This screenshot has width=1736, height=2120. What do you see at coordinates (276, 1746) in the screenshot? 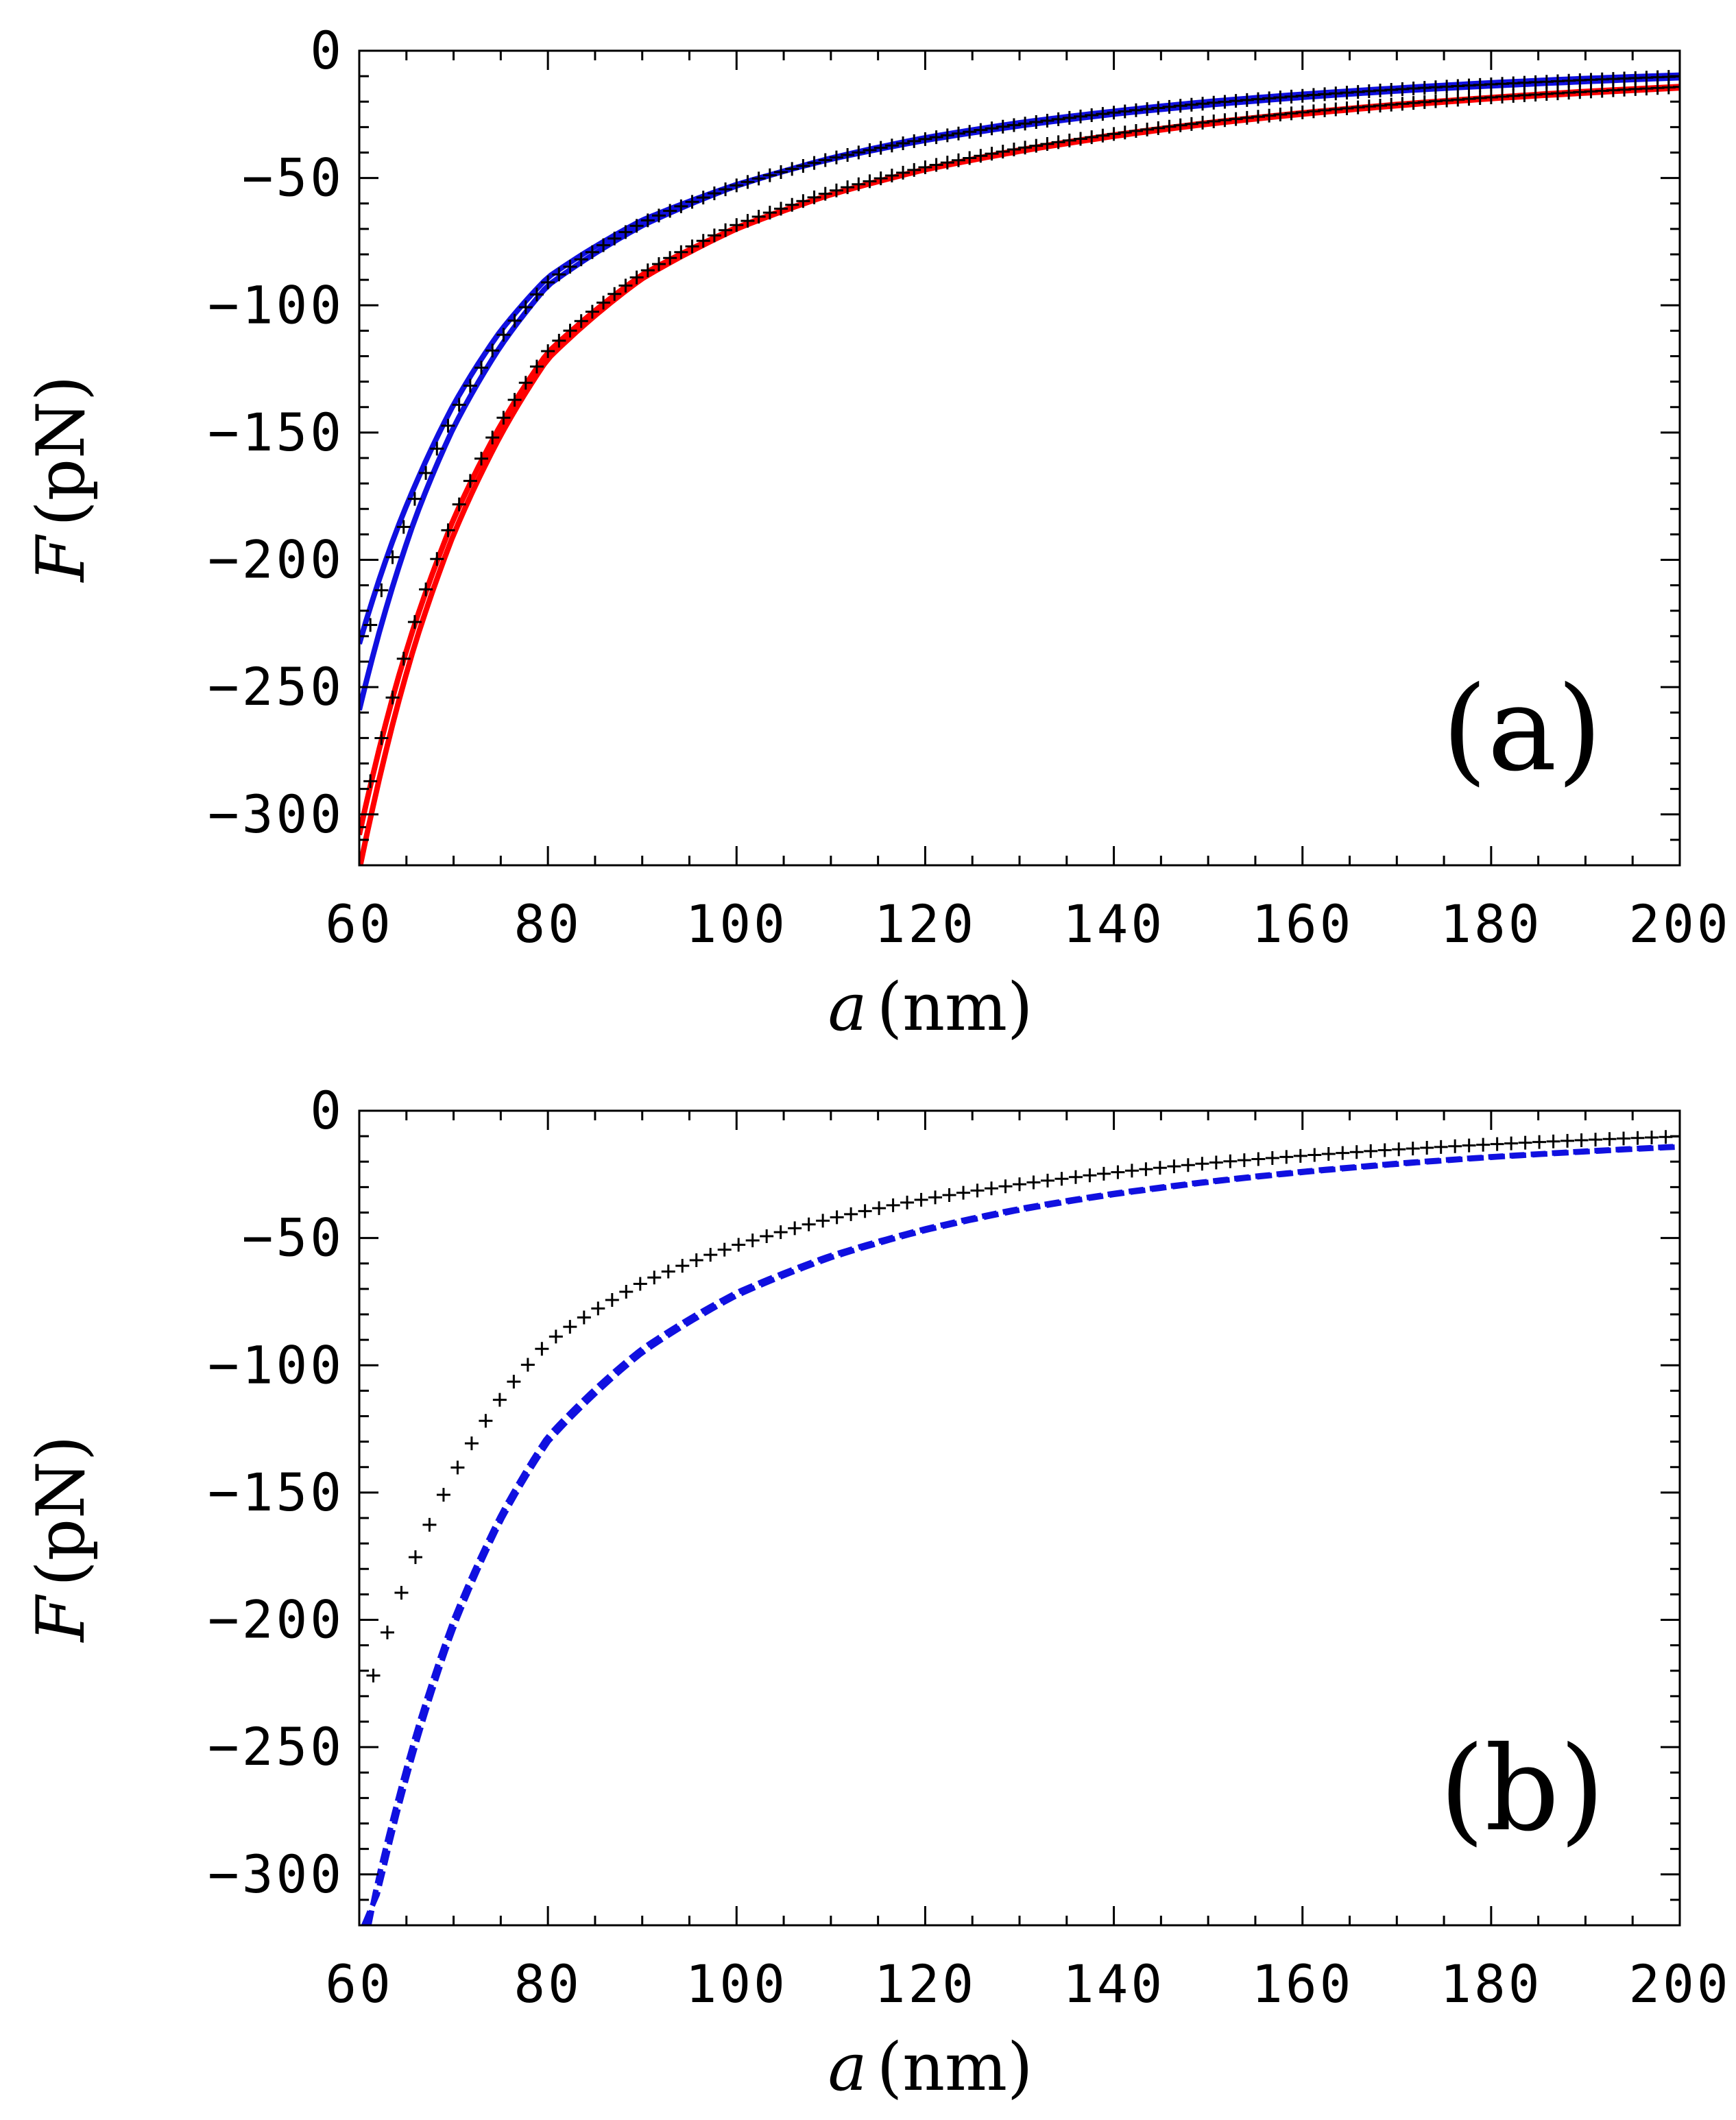
I see `y-tick-label: −250` at bounding box center [276, 1746].